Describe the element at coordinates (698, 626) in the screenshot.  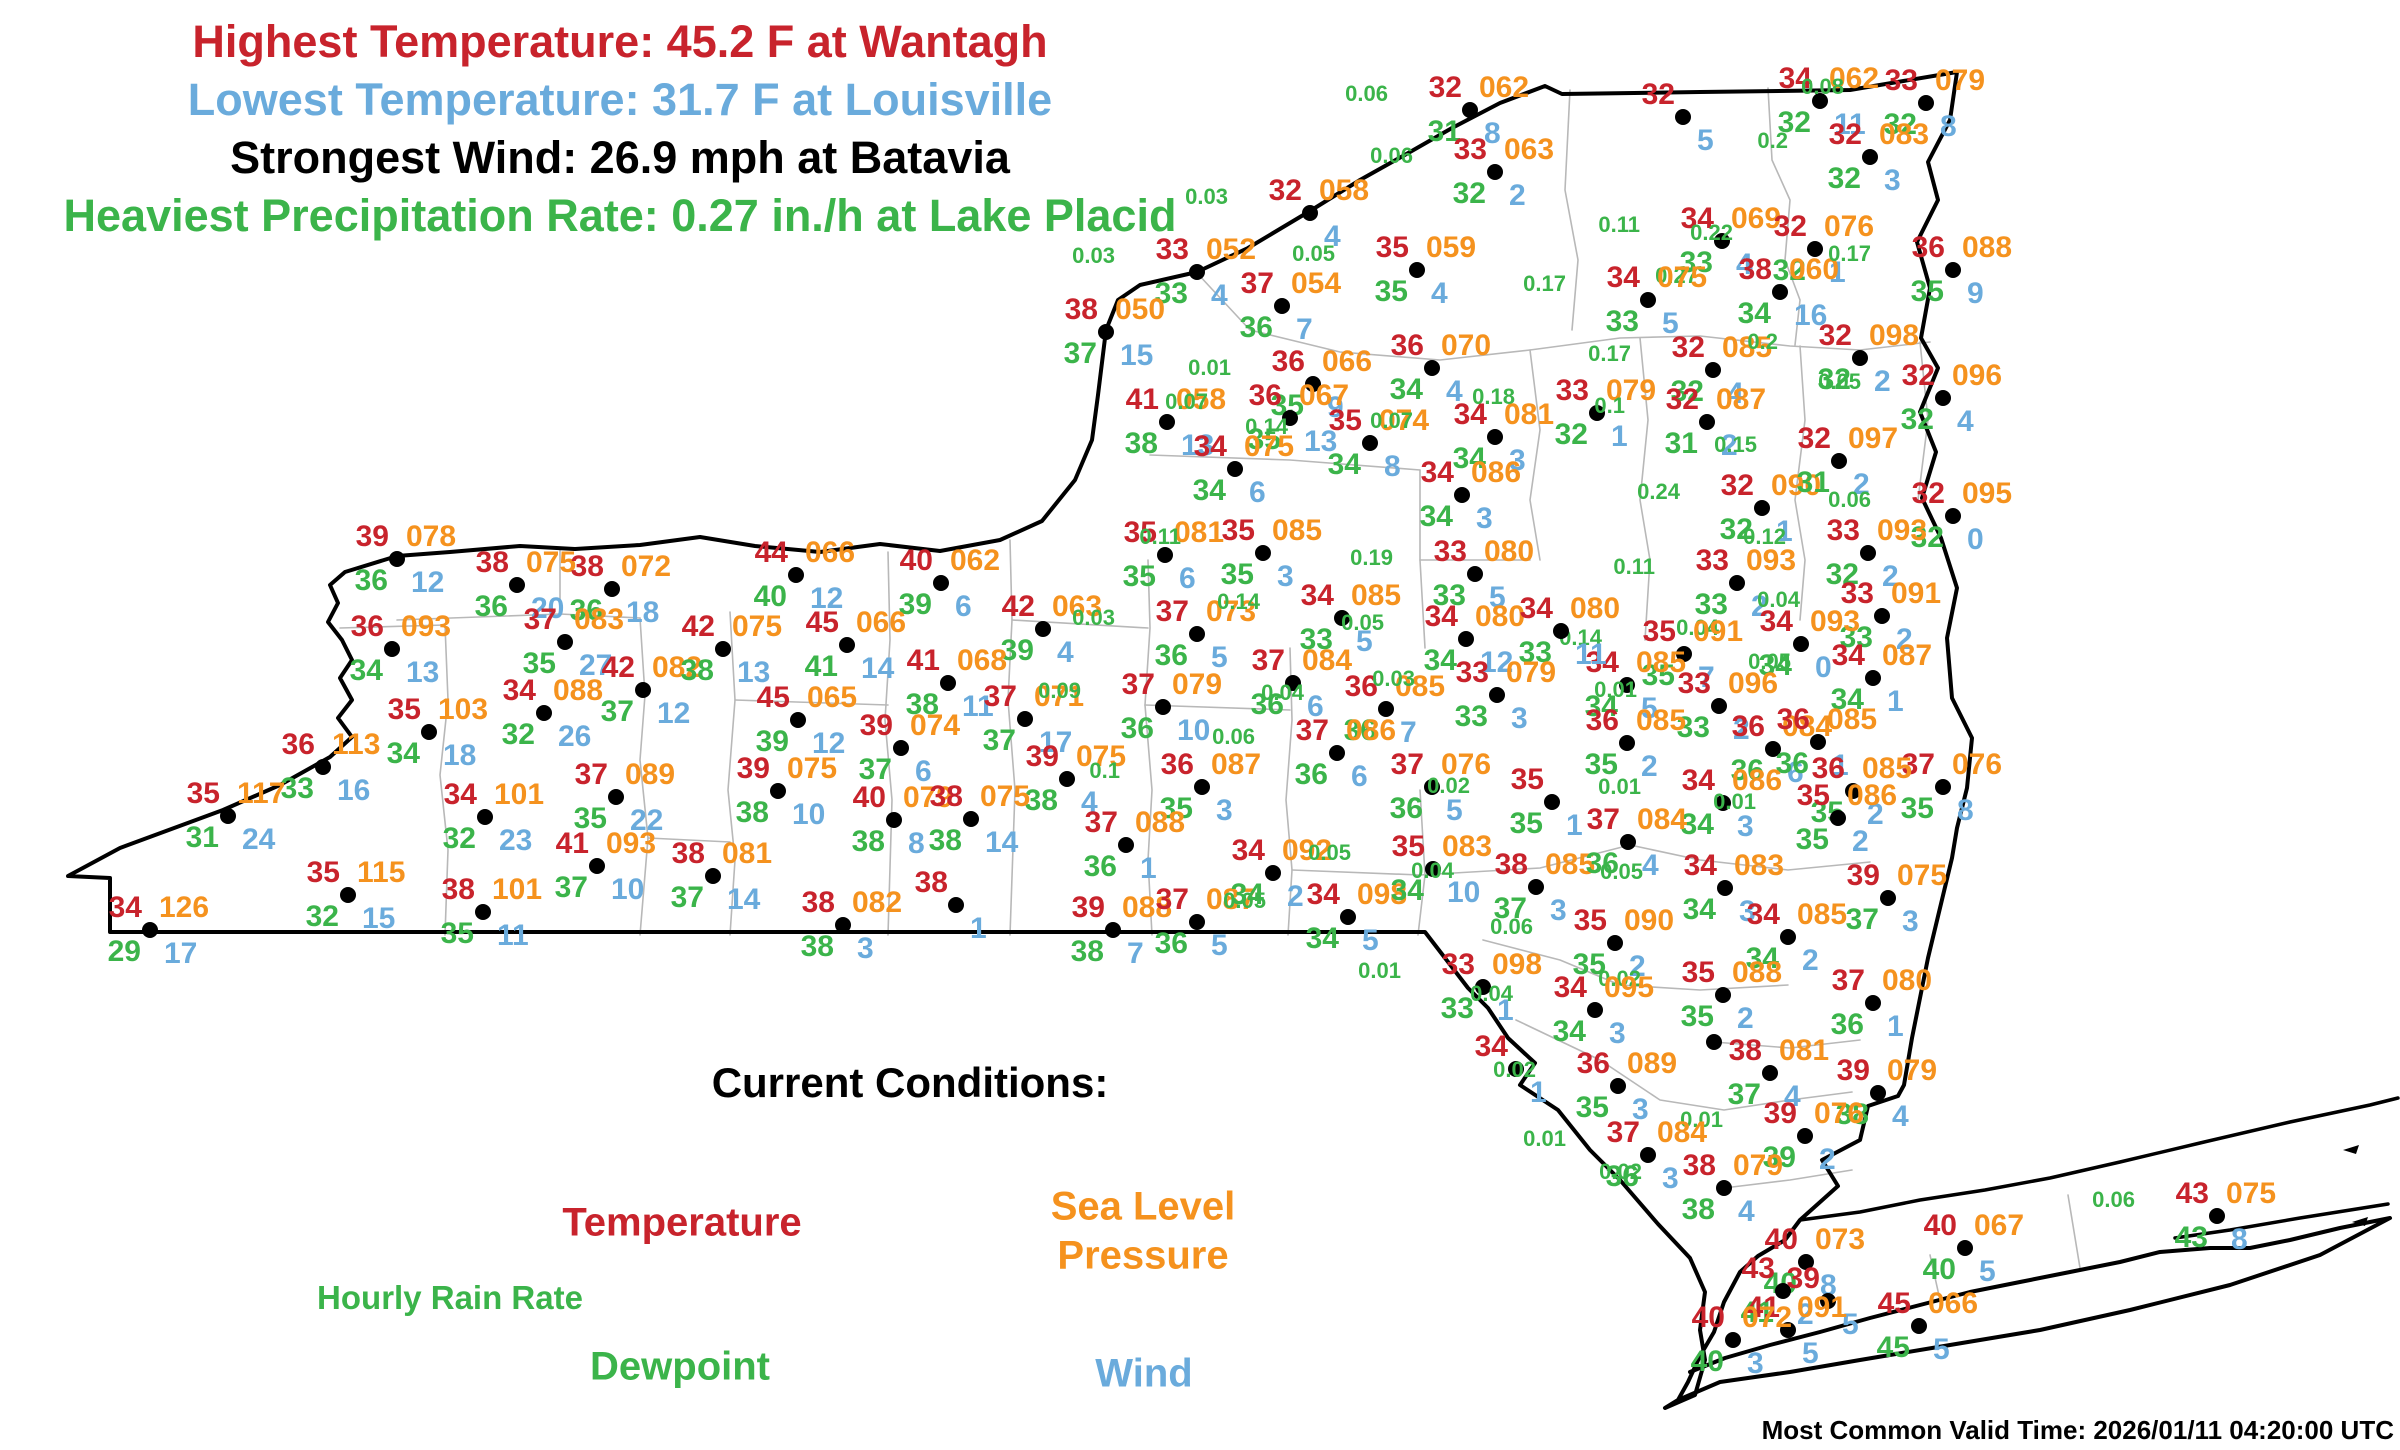
I see `temperature-value: 42` at that location.